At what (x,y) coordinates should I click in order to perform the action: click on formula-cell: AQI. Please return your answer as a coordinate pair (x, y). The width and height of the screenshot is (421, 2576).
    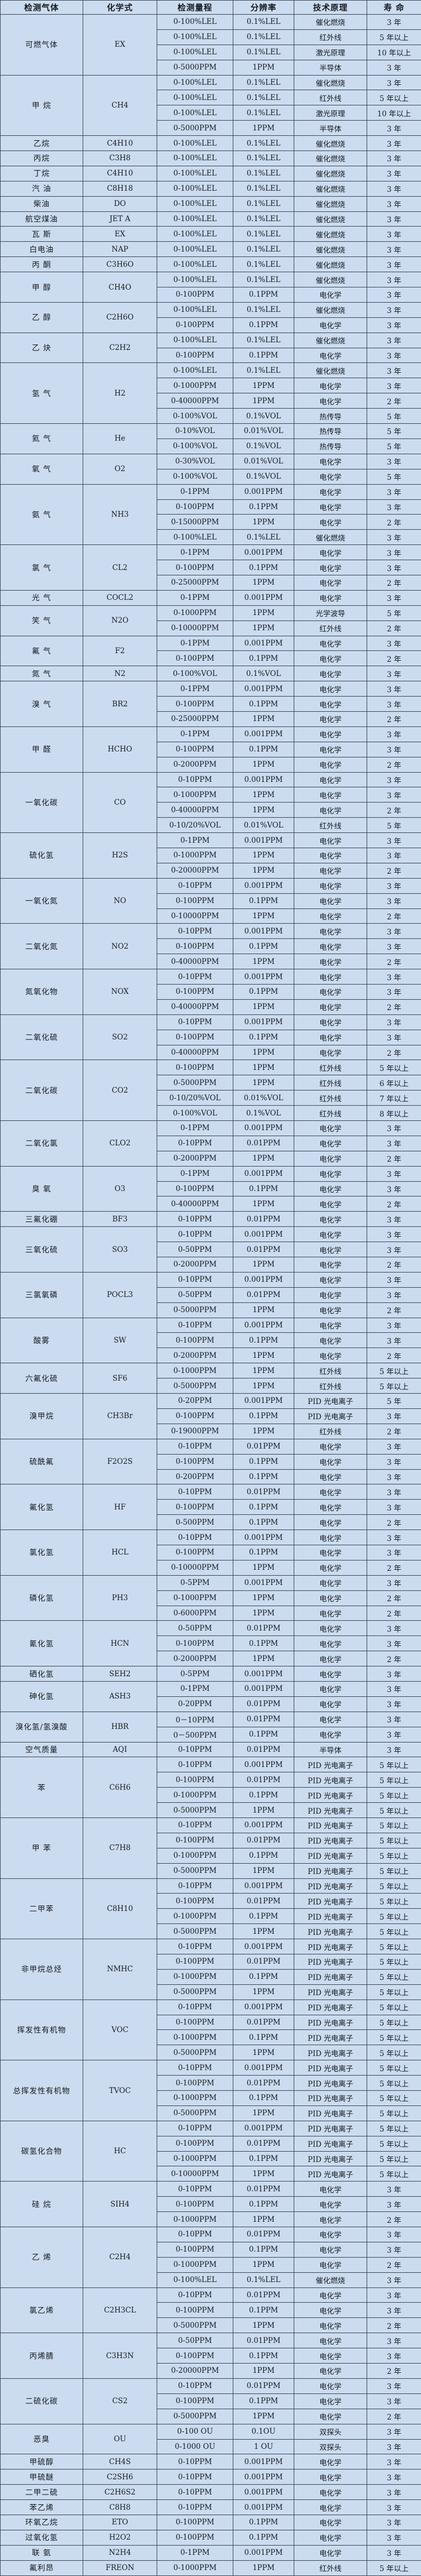
    Looking at the image, I should click on (120, 1749).